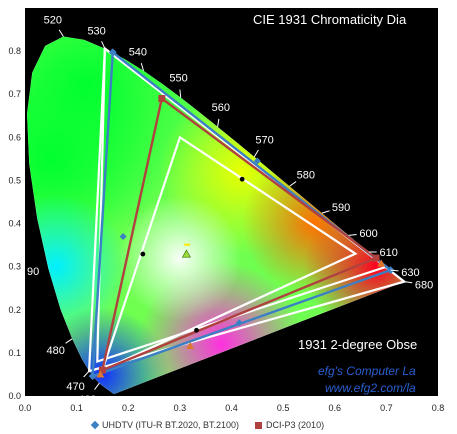 Image resolution: width=457 pixels, height=434 pixels. What do you see at coordinates (87, 400) in the screenshot?
I see `wavelength-label-460: 460` at bounding box center [87, 400].